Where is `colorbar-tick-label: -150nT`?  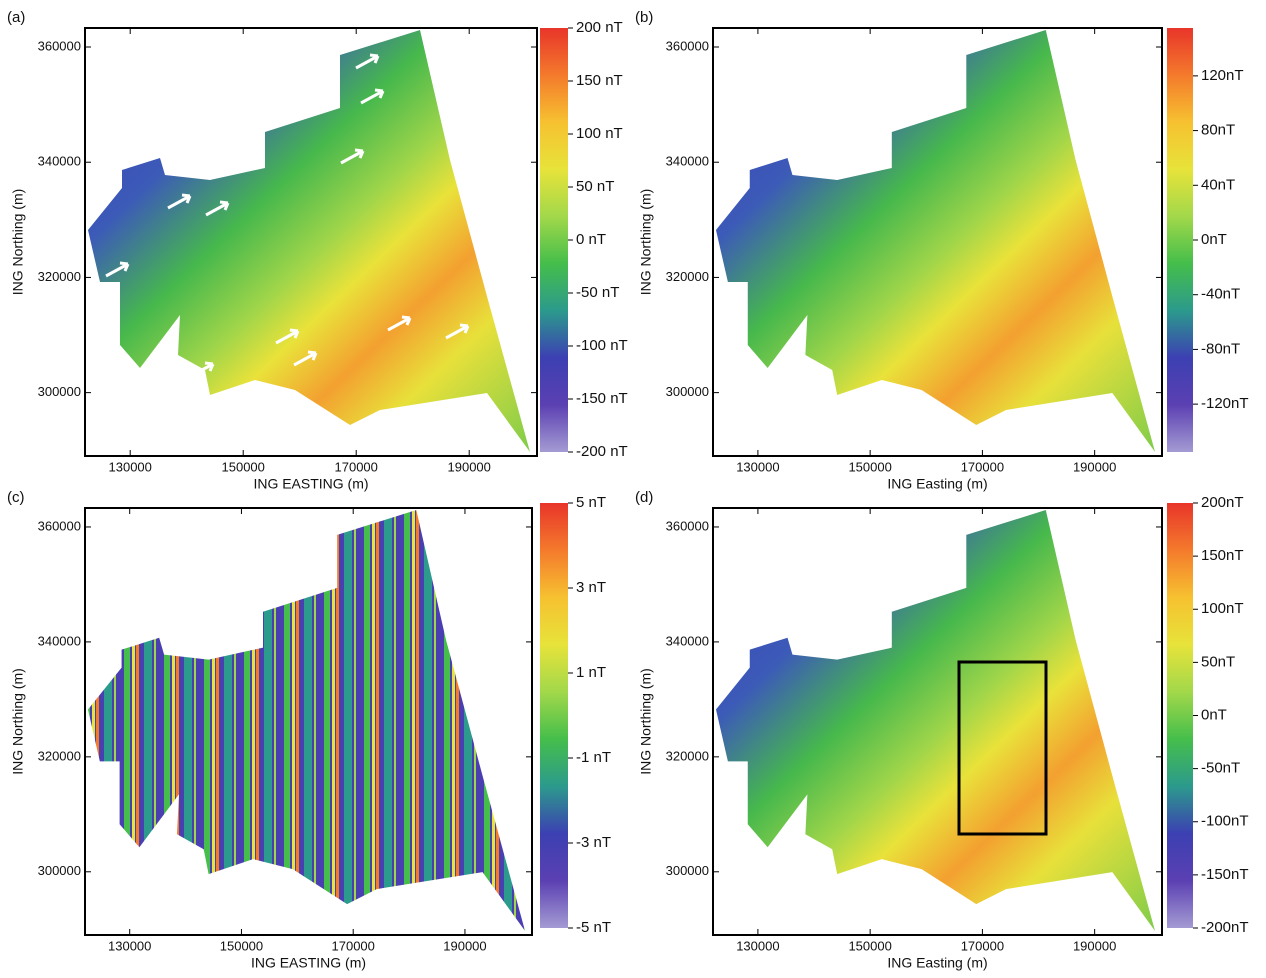 colorbar-tick-label: -150nT is located at coordinates (1225, 874).